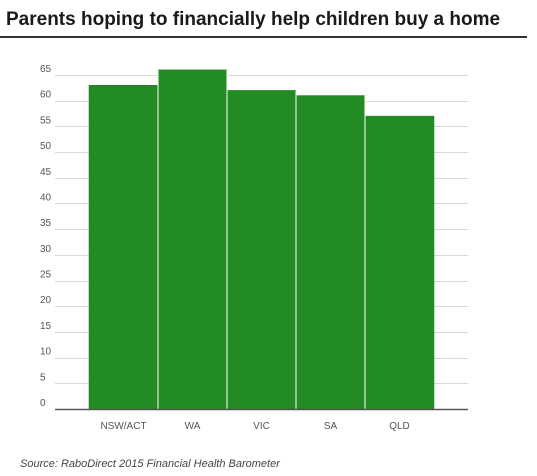  I want to click on x-tick-labels: NSW/ACT WA VIC SA QLD, so click(254, 426).